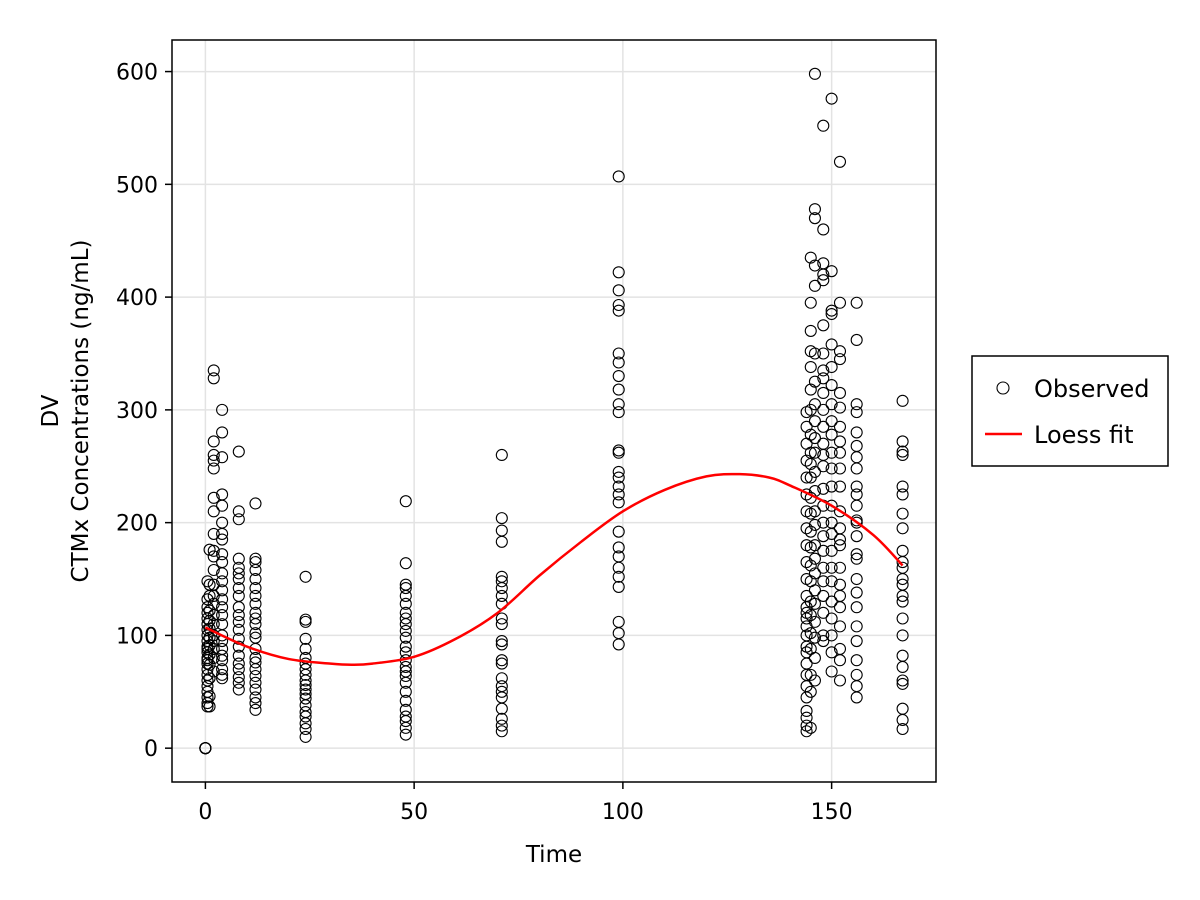 This screenshot has width=1200, height=900. I want to click on loess-fit-layer, so click(554, 569).